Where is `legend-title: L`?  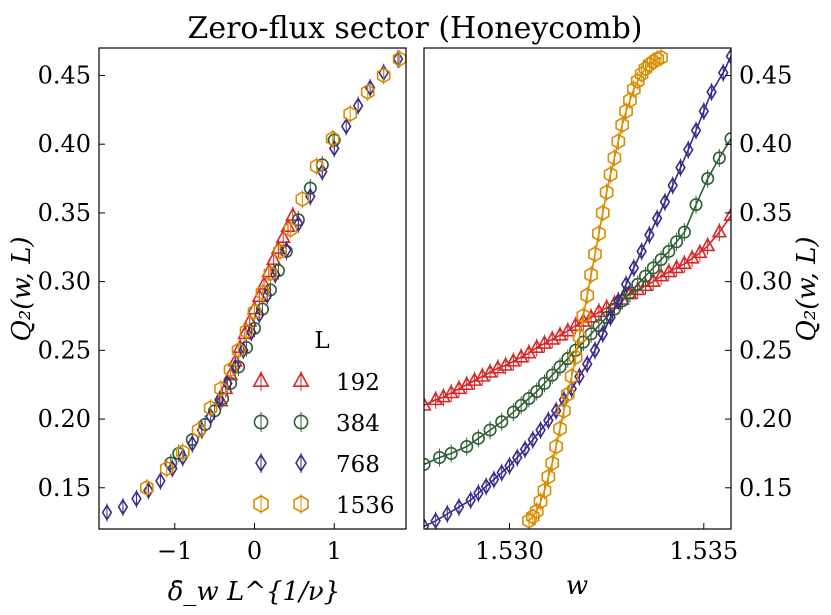 legend-title: L is located at coordinates (321, 341).